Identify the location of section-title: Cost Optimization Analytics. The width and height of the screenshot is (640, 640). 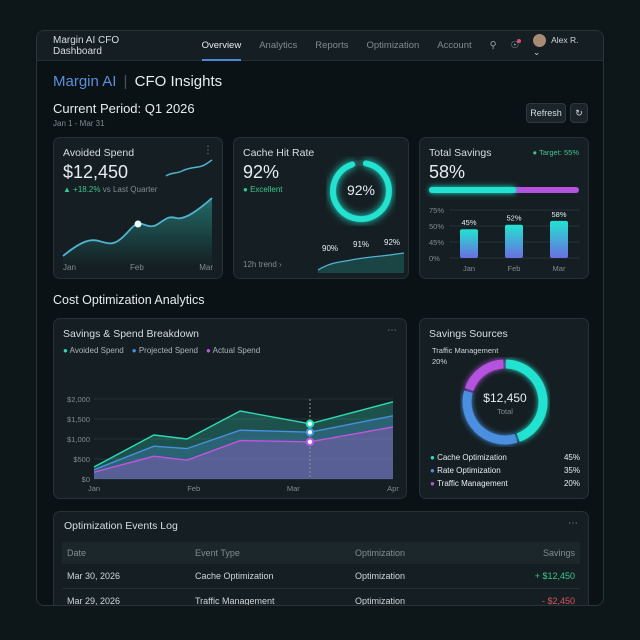
(129, 300).